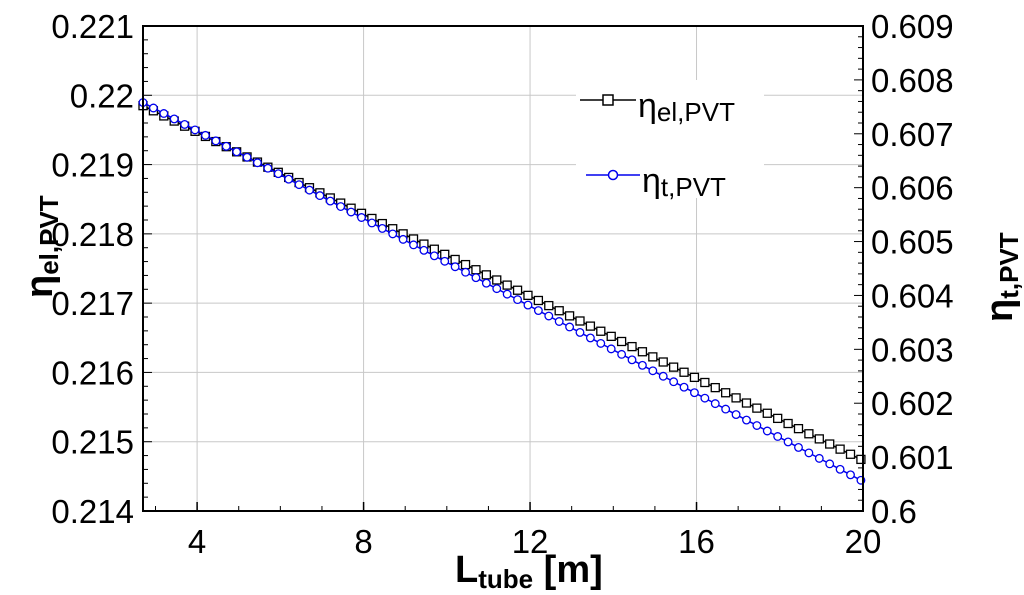 The width and height of the screenshot is (1024, 595). I want to click on y-left-tick-label: 0.22, so click(102, 95).